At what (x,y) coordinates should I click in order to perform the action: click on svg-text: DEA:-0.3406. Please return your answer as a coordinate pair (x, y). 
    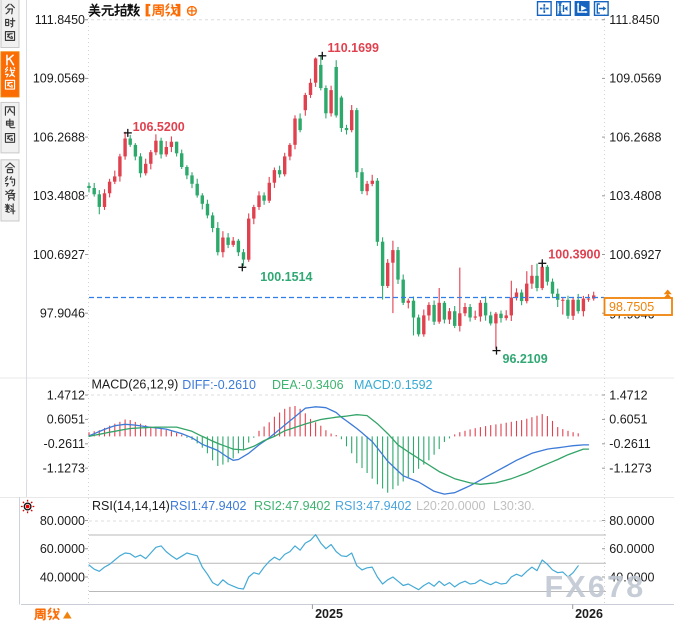
    Looking at the image, I should click on (308, 385).